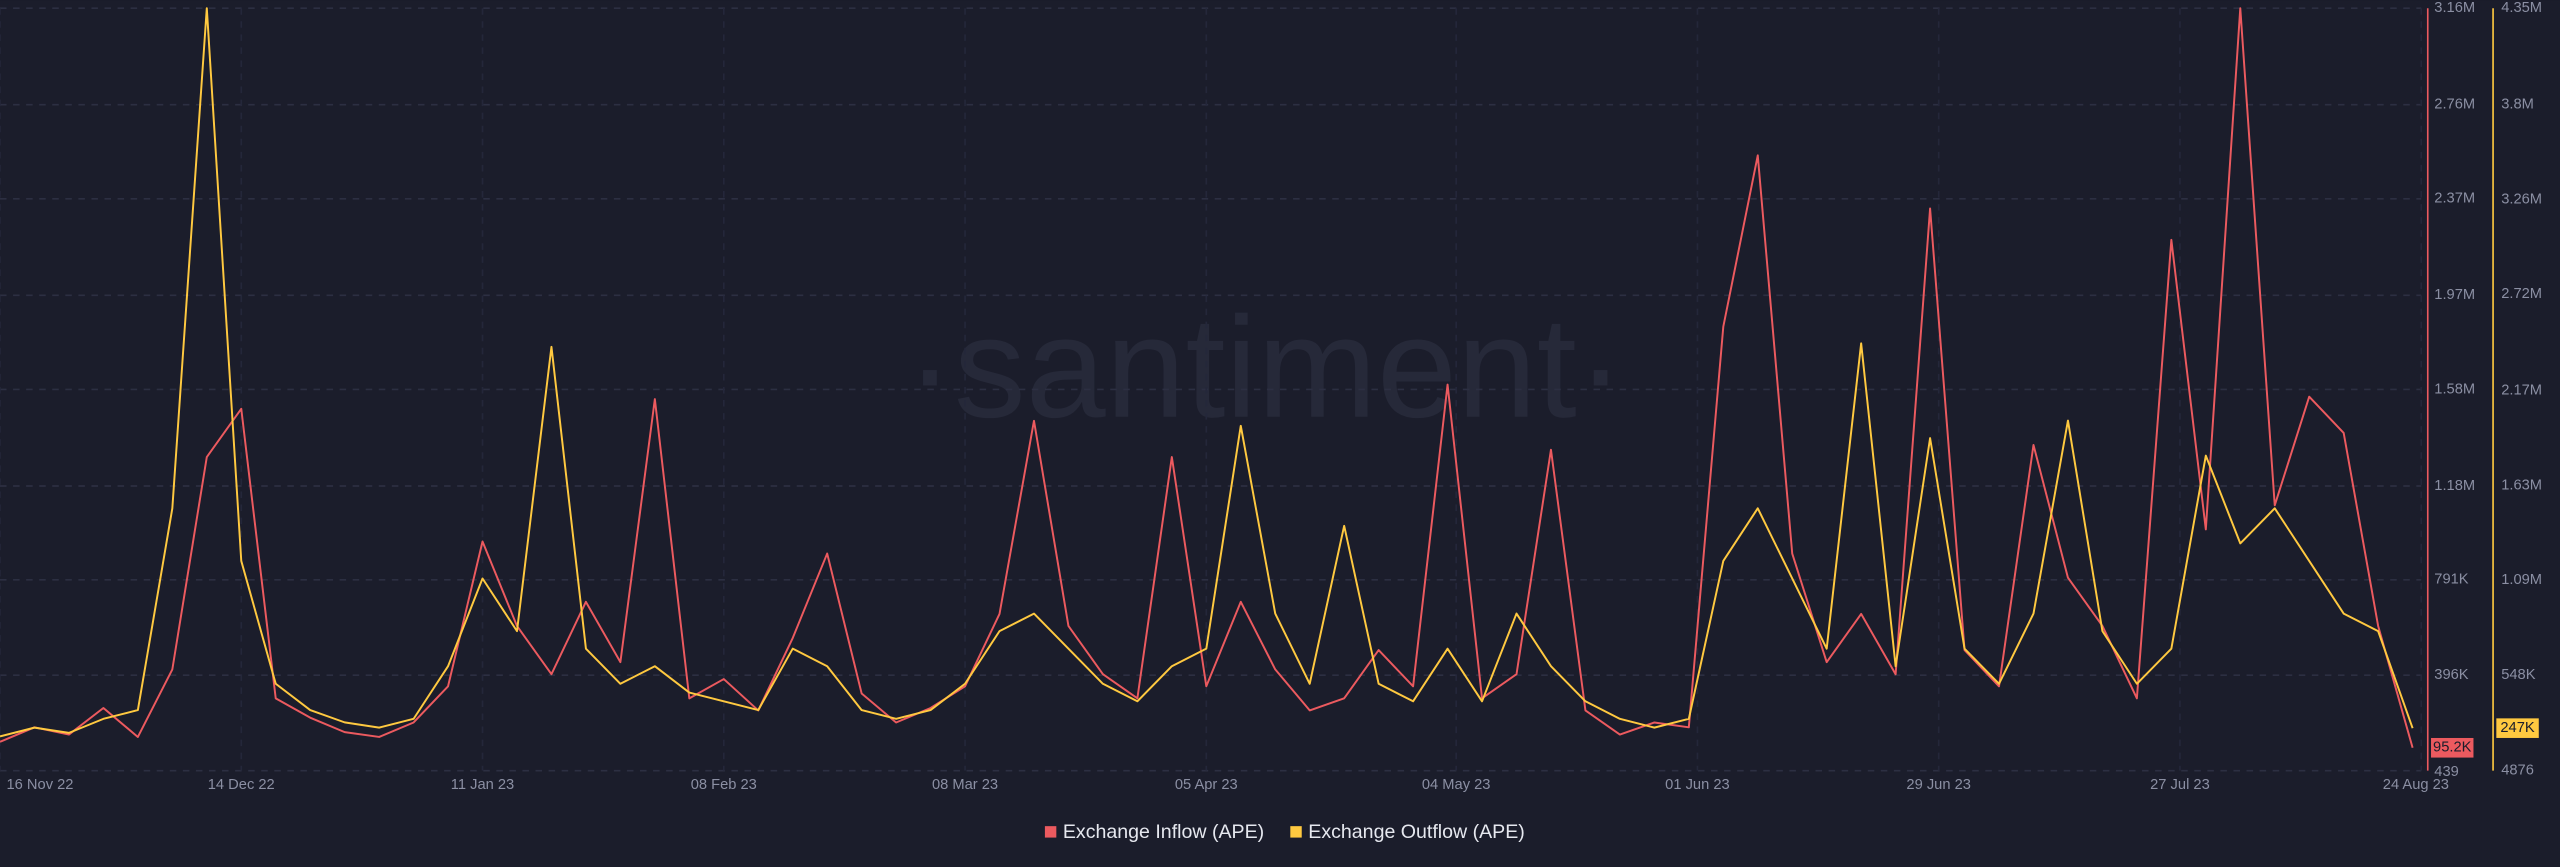  What do you see at coordinates (724, 785) in the screenshot?
I see `x-tick-label: 08 Feb 23` at bounding box center [724, 785].